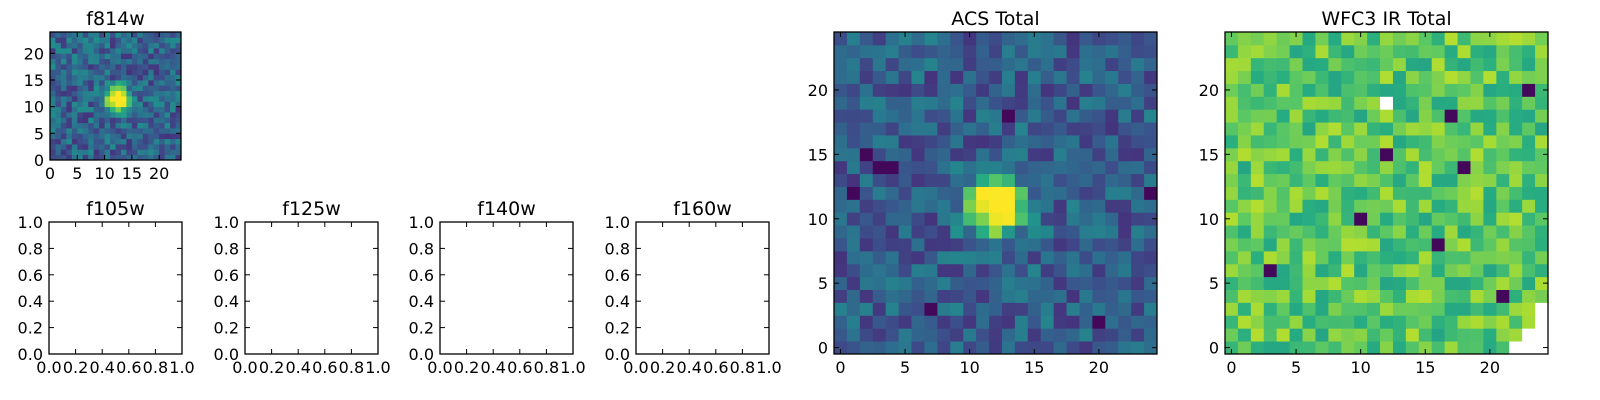 The height and width of the screenshot is (400, 1600). What do you see at coordinates (30, 275) in the screenshot?
I see `y-tick-label: 0.6` at bounding box center [30, 275].